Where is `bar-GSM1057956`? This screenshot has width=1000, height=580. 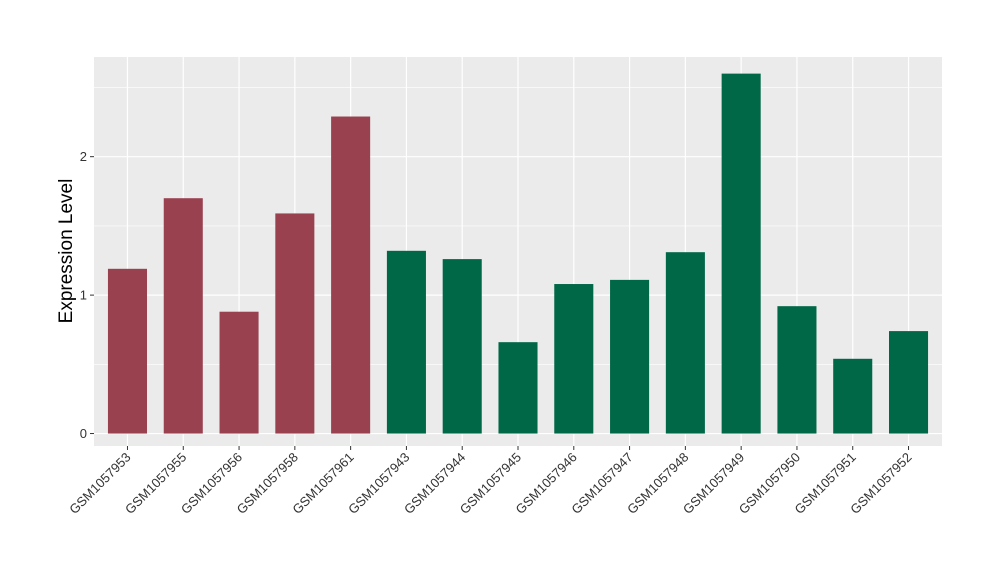 bar-GSM1057956 is located at coordinates (239, 372).